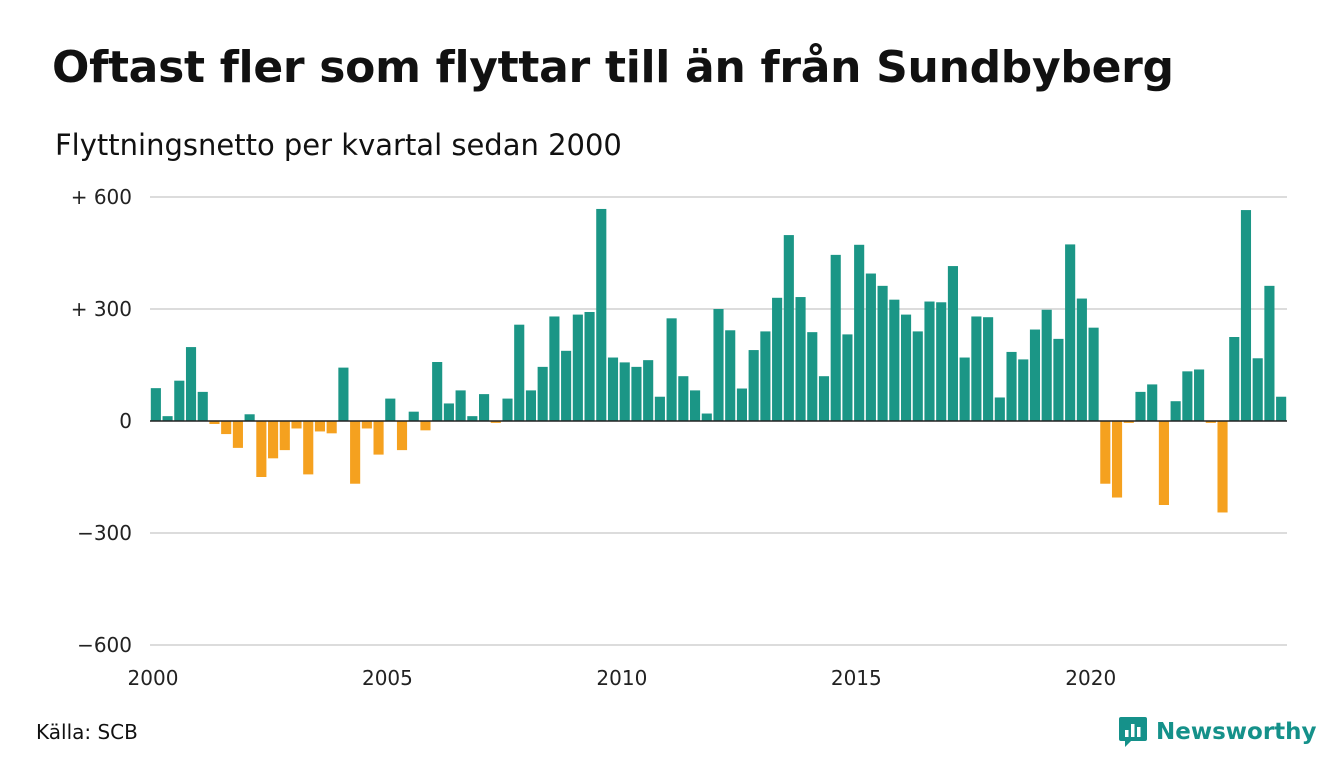  What do you see at coordinates (104, 533) in the screenshot?
I see `y-tick-label: −300` at bounding box center [104, 533].